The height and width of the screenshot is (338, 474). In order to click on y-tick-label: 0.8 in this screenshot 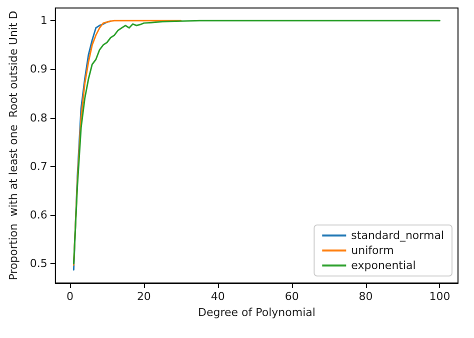, I will do `click(39, 117)`.